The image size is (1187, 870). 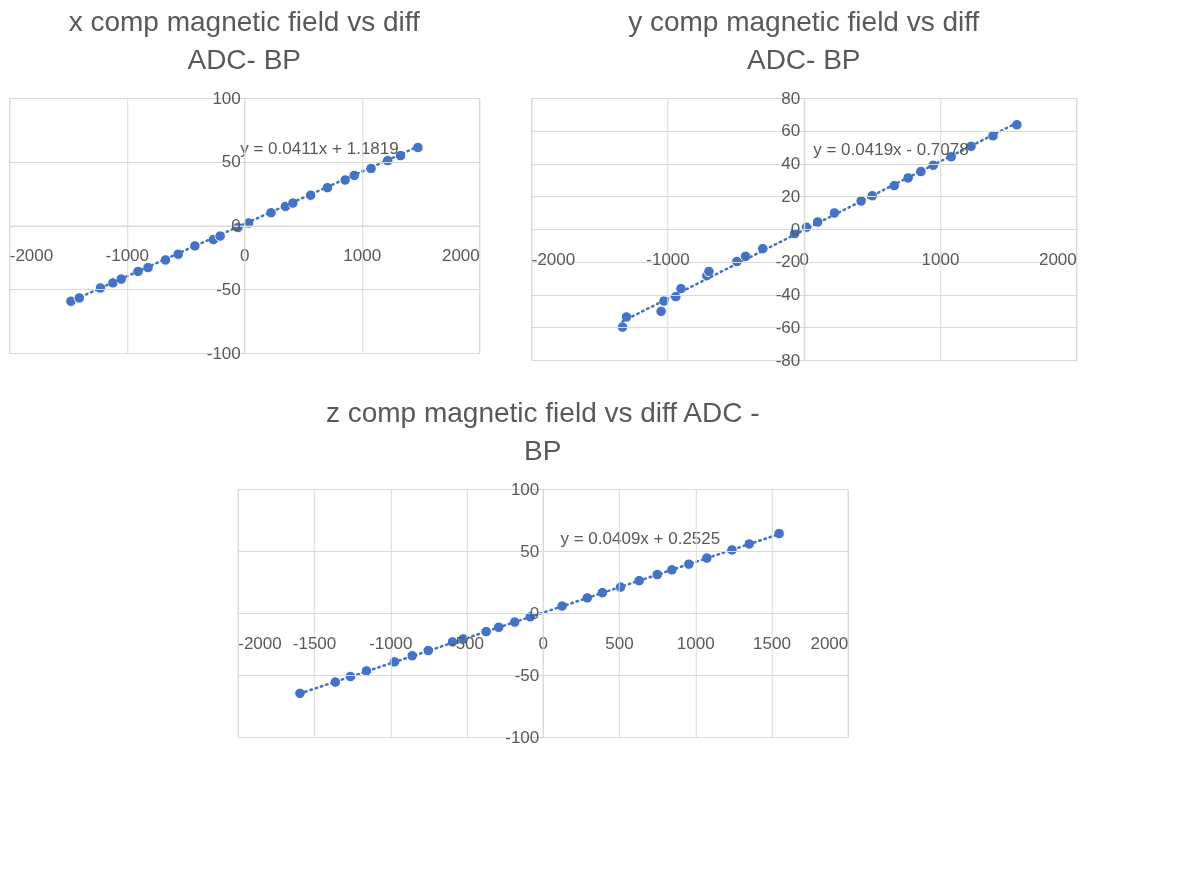 What do you see at coordinates (788, 262) in the screenshot?
I see `y-tick-label: -20` at bounding box center [788, 262].